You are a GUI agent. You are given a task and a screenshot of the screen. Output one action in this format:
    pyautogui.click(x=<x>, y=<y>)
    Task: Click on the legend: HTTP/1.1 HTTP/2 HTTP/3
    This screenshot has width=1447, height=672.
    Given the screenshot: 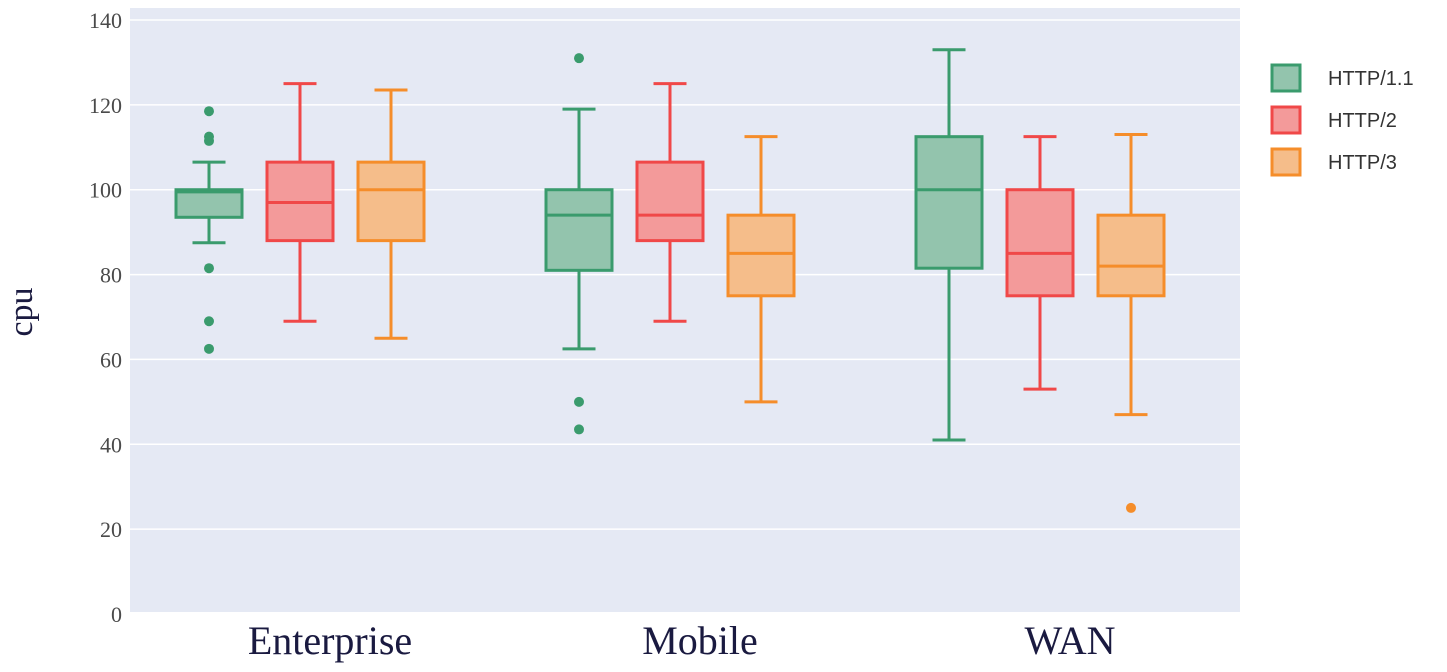 What is the action you would take?
    pyautogui.click(x=1342, y=120)
    